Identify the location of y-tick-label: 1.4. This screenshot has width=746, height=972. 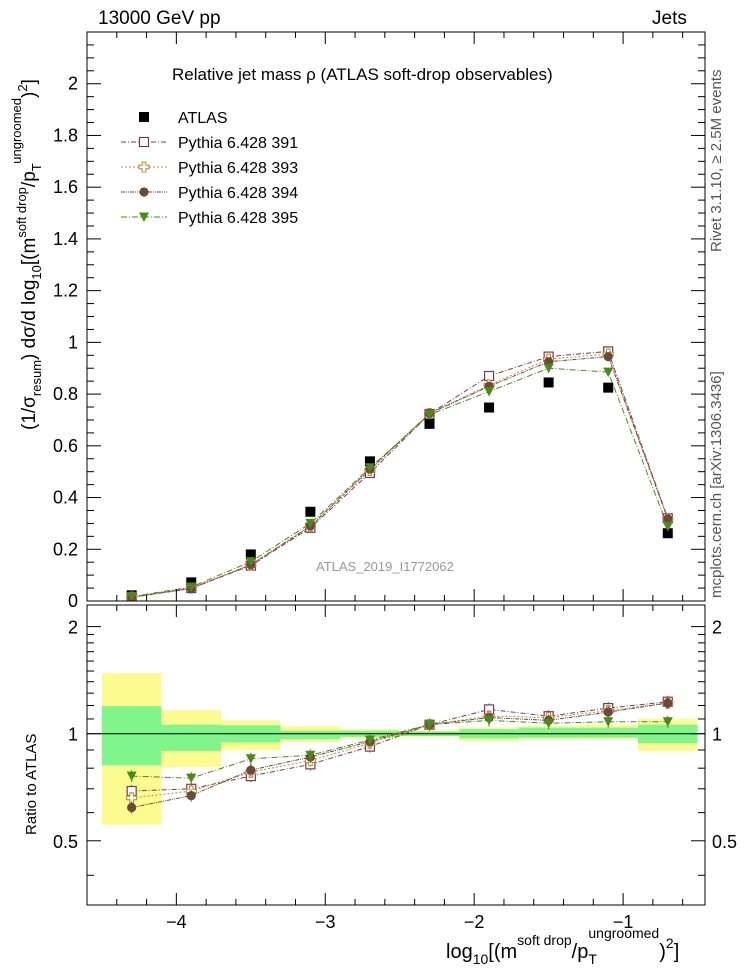
(65, 239).